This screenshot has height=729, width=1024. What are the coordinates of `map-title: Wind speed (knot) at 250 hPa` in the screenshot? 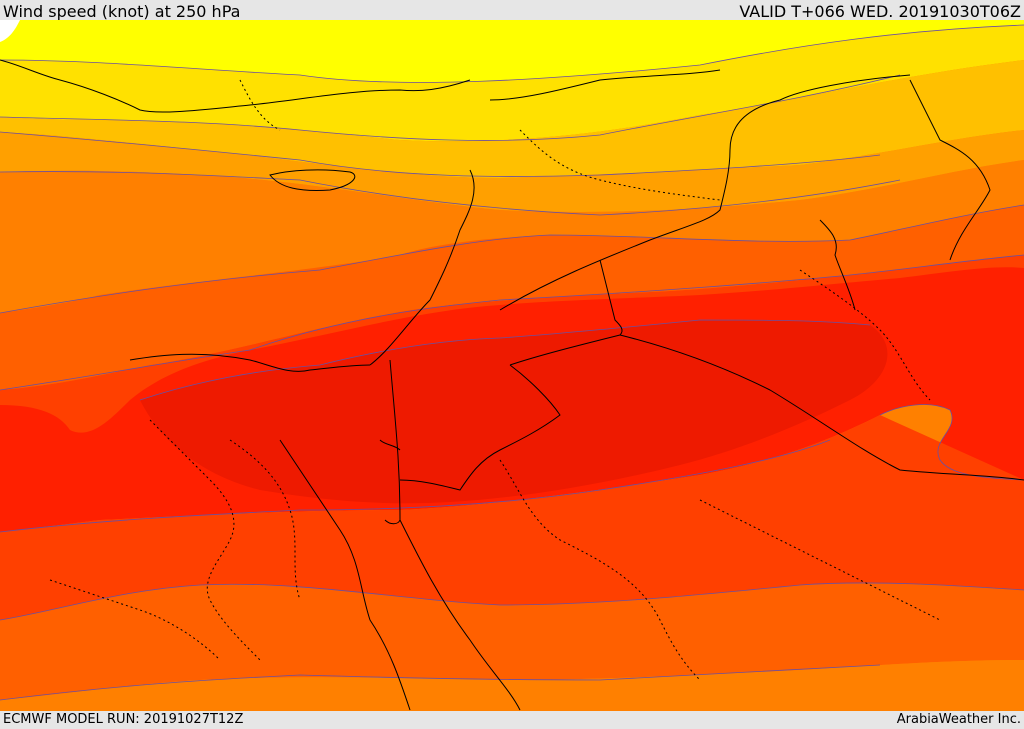 It's located at (122, 11).